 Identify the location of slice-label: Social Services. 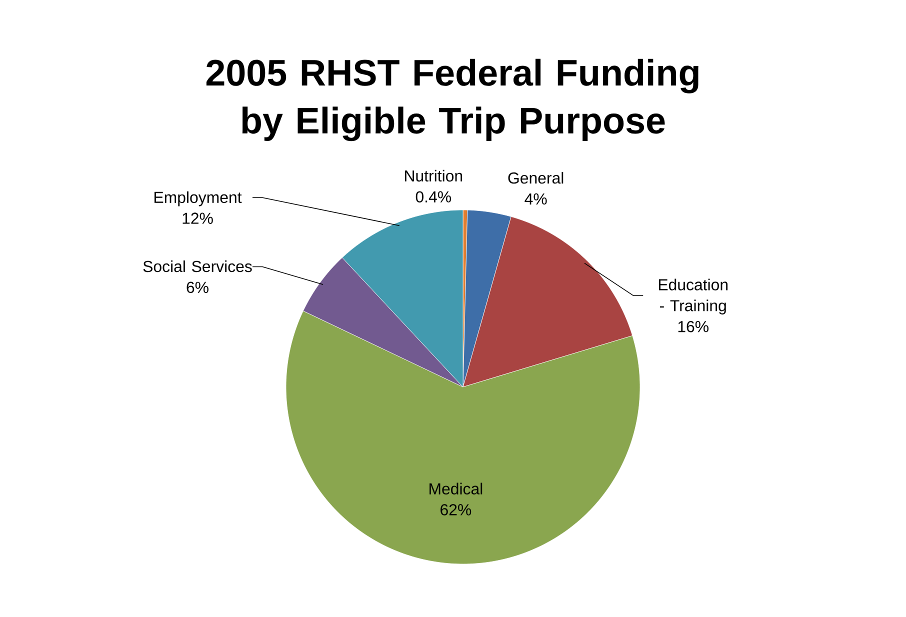
(197, 266).